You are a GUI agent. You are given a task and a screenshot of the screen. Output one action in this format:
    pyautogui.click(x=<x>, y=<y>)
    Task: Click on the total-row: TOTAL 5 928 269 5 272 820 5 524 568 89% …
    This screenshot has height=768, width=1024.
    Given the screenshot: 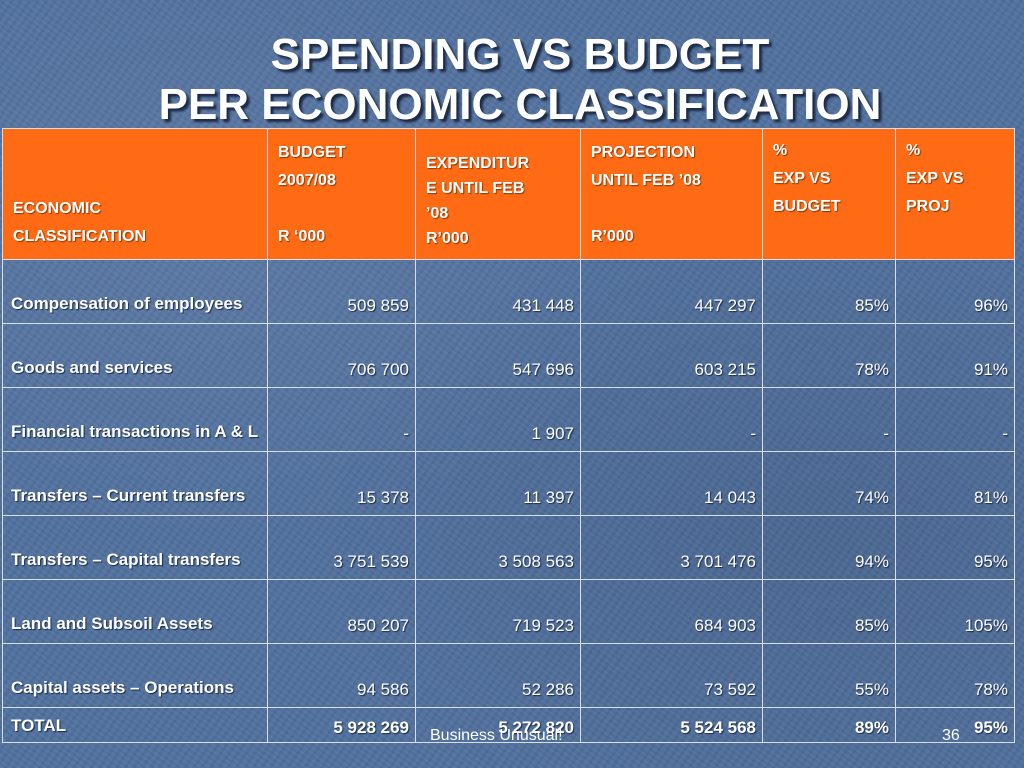 What is the action you would take?
    pyautogui.click(x=508, y=725)
    